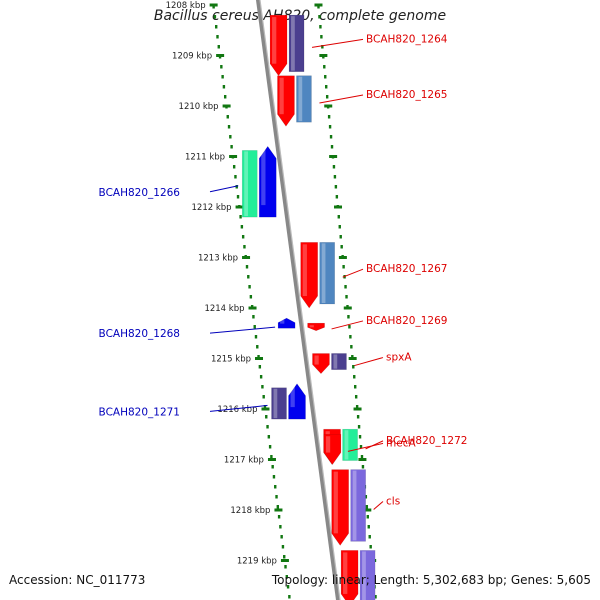  Describe the element at coordinates (250, 511) in the screenshot. I see `scale-tick-label: 1218 kbp` at that location.